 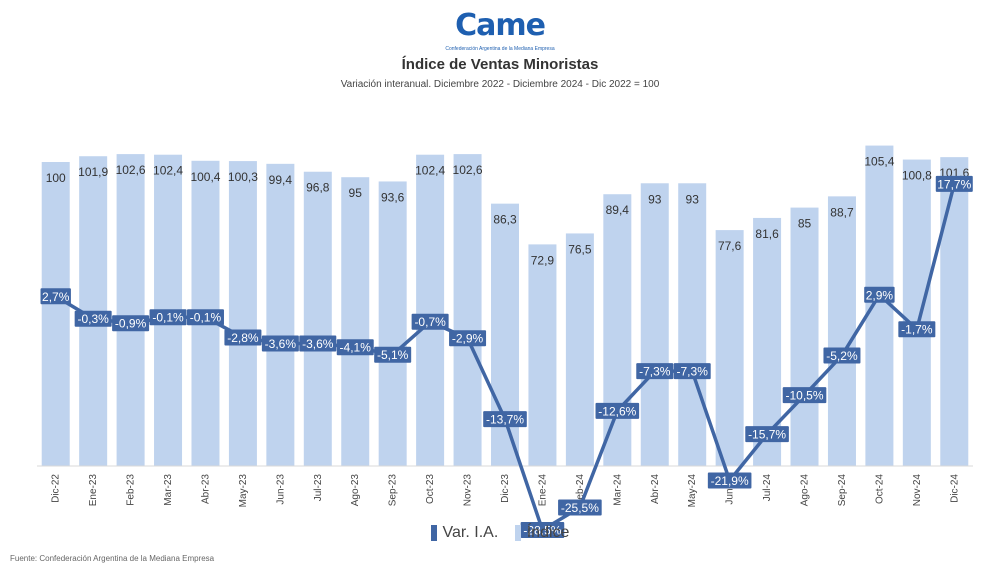 What do you see at coordinates (468, 170) in the screenshot?
I see `bar-label-Nov-23: 102,6` at bounding box center [468, 170].